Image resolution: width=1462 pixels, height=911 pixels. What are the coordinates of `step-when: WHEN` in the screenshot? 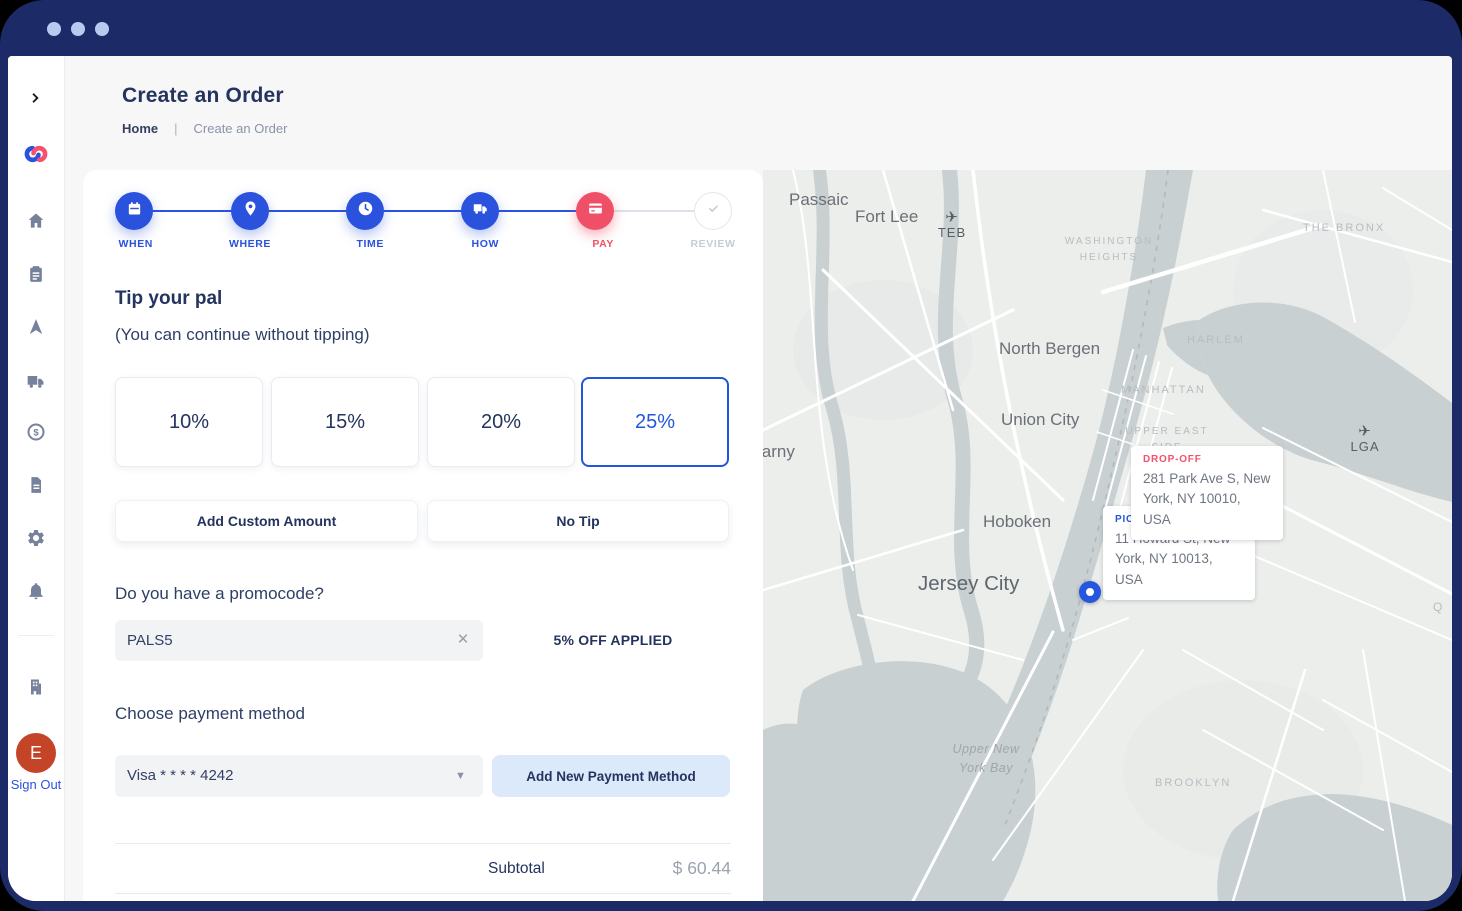 It's located at (134, 222).